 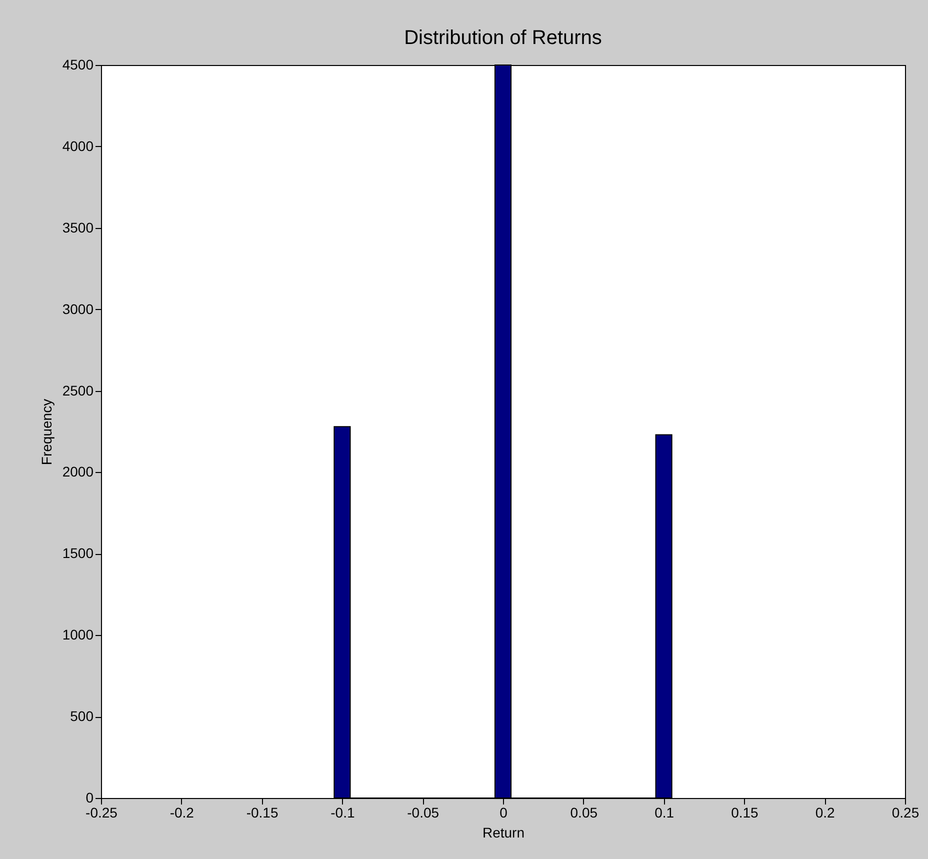 What do you see at coordinates (342, 812) in the screenshot?
I see `x-tick-label: -0.1` at bounding box center [342, 812].